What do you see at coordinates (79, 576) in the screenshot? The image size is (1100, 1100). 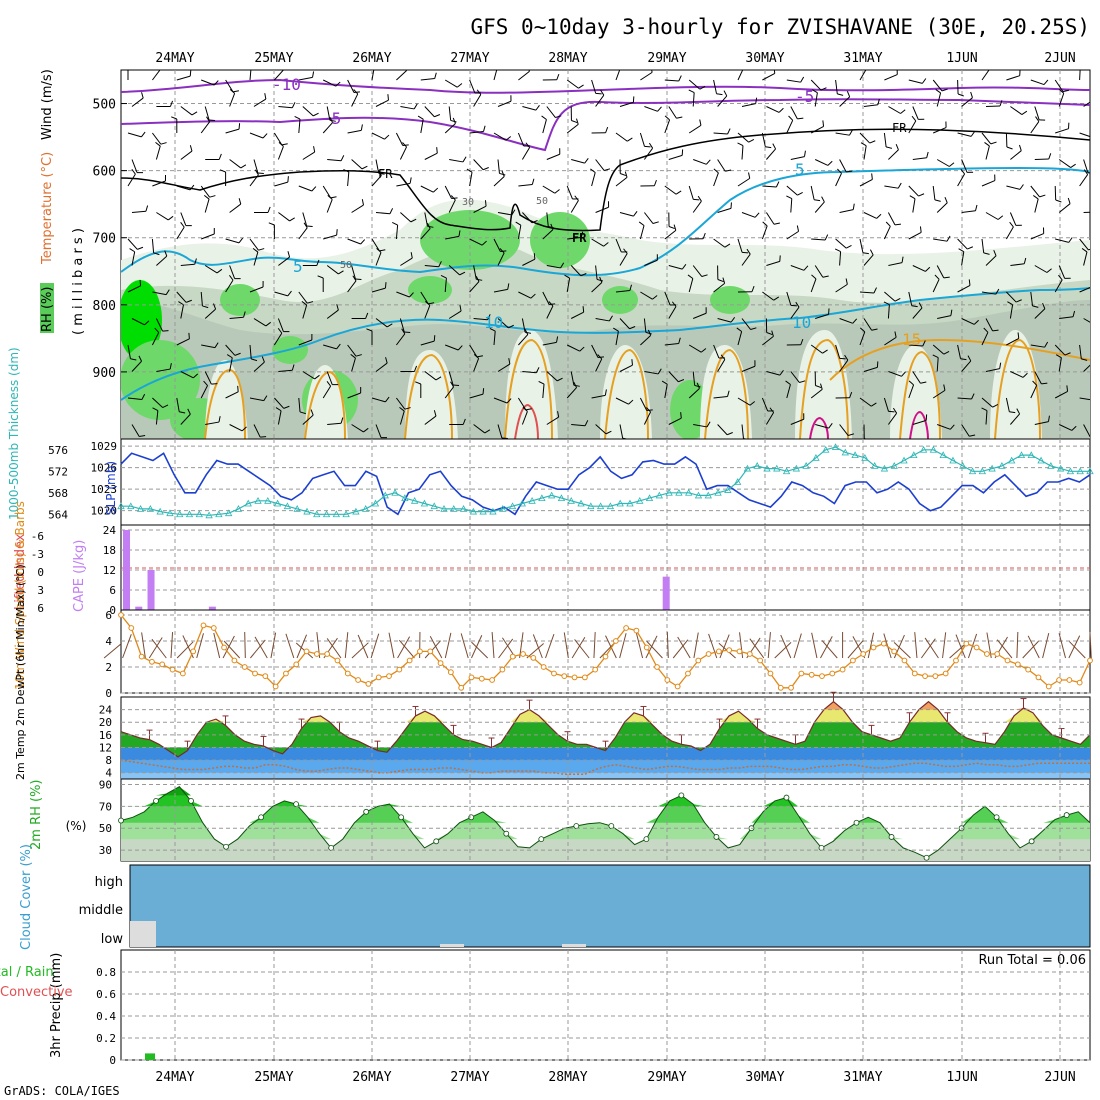 I see `ylabel-cape: CAPE (J/kg)` at bounding box center [79, 576].